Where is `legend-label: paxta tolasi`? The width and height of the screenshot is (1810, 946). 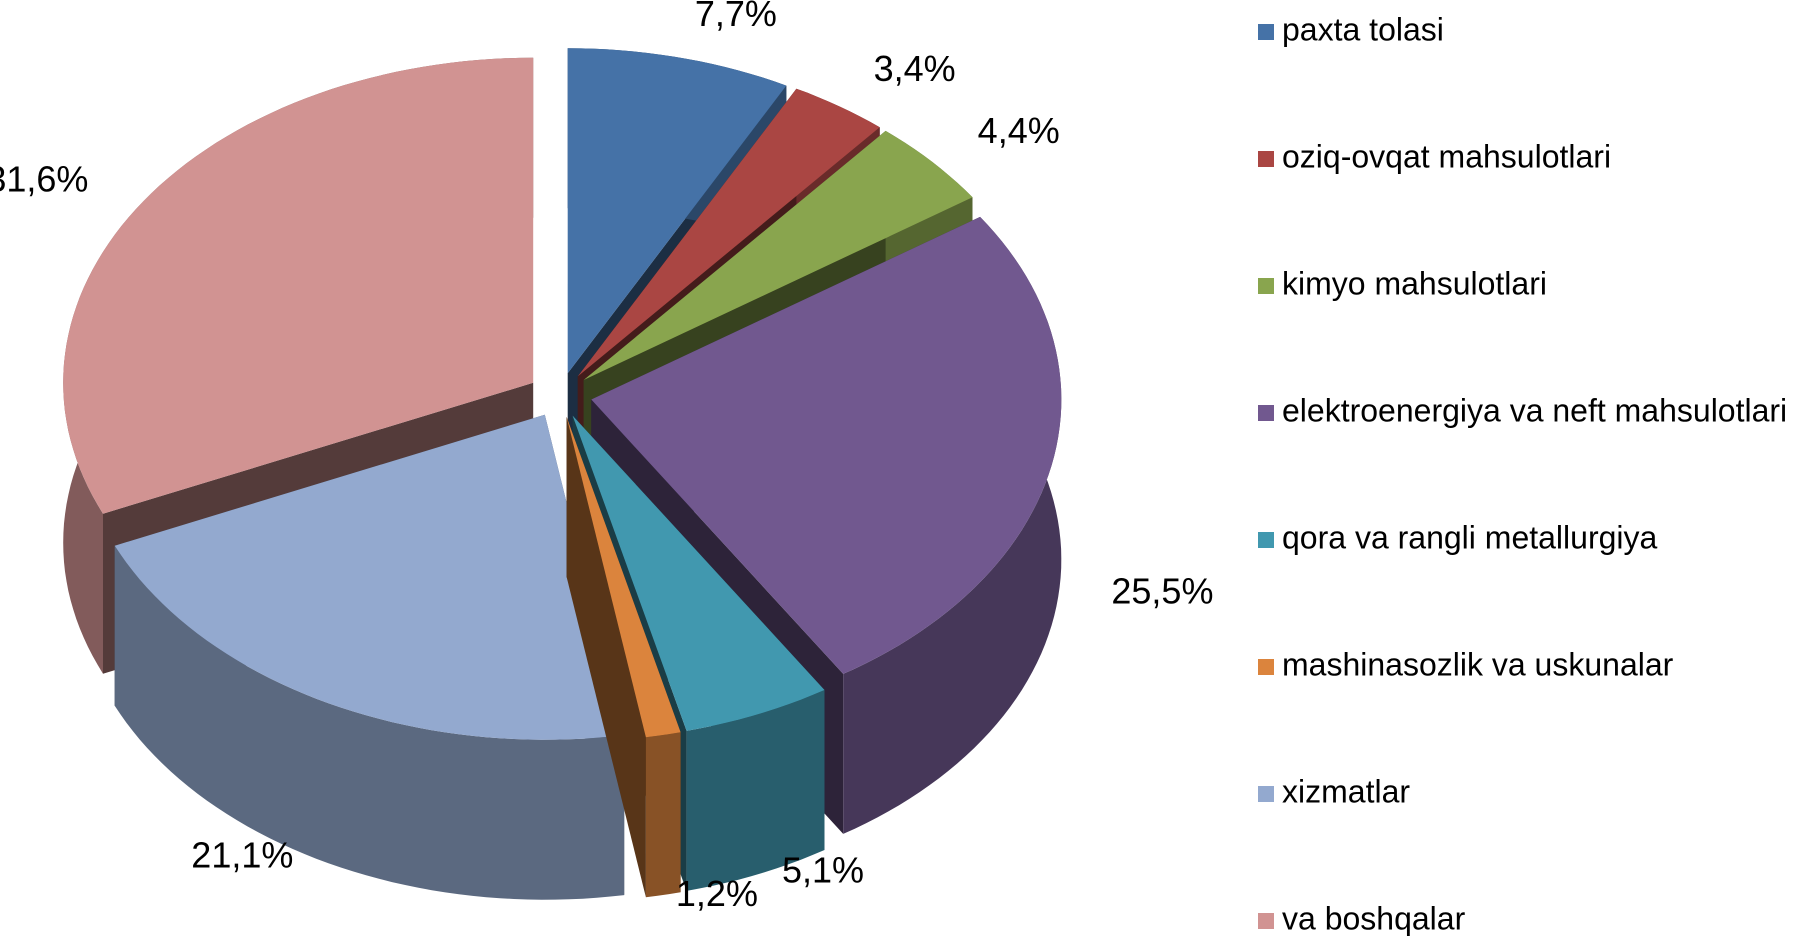 legend-label: paxta tolasi is located at coordinates (1363, 29).